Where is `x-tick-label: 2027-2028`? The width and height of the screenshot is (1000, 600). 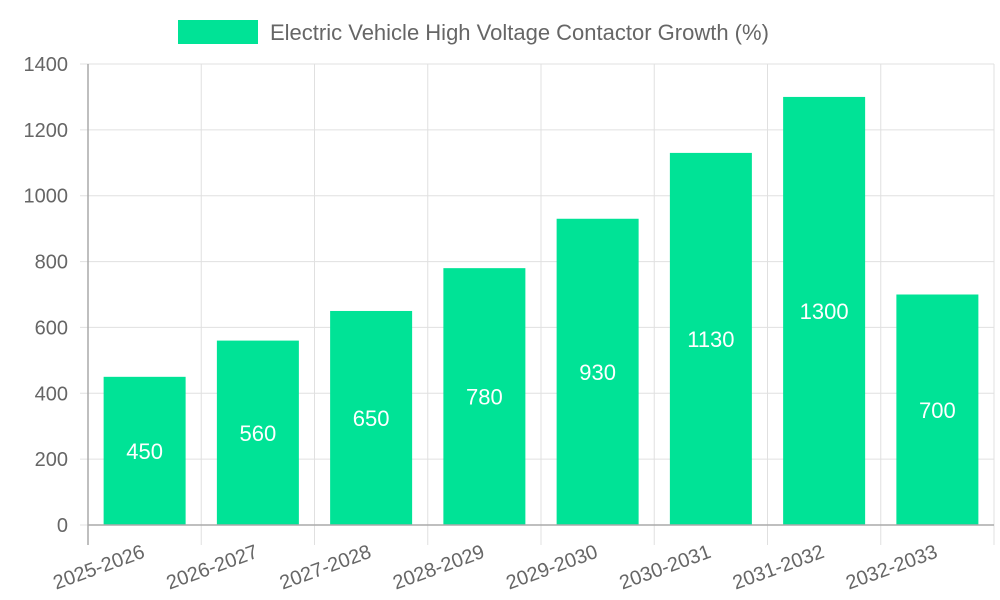 x-tick-label: 2027-2028 is located at coordinates (325, 567).